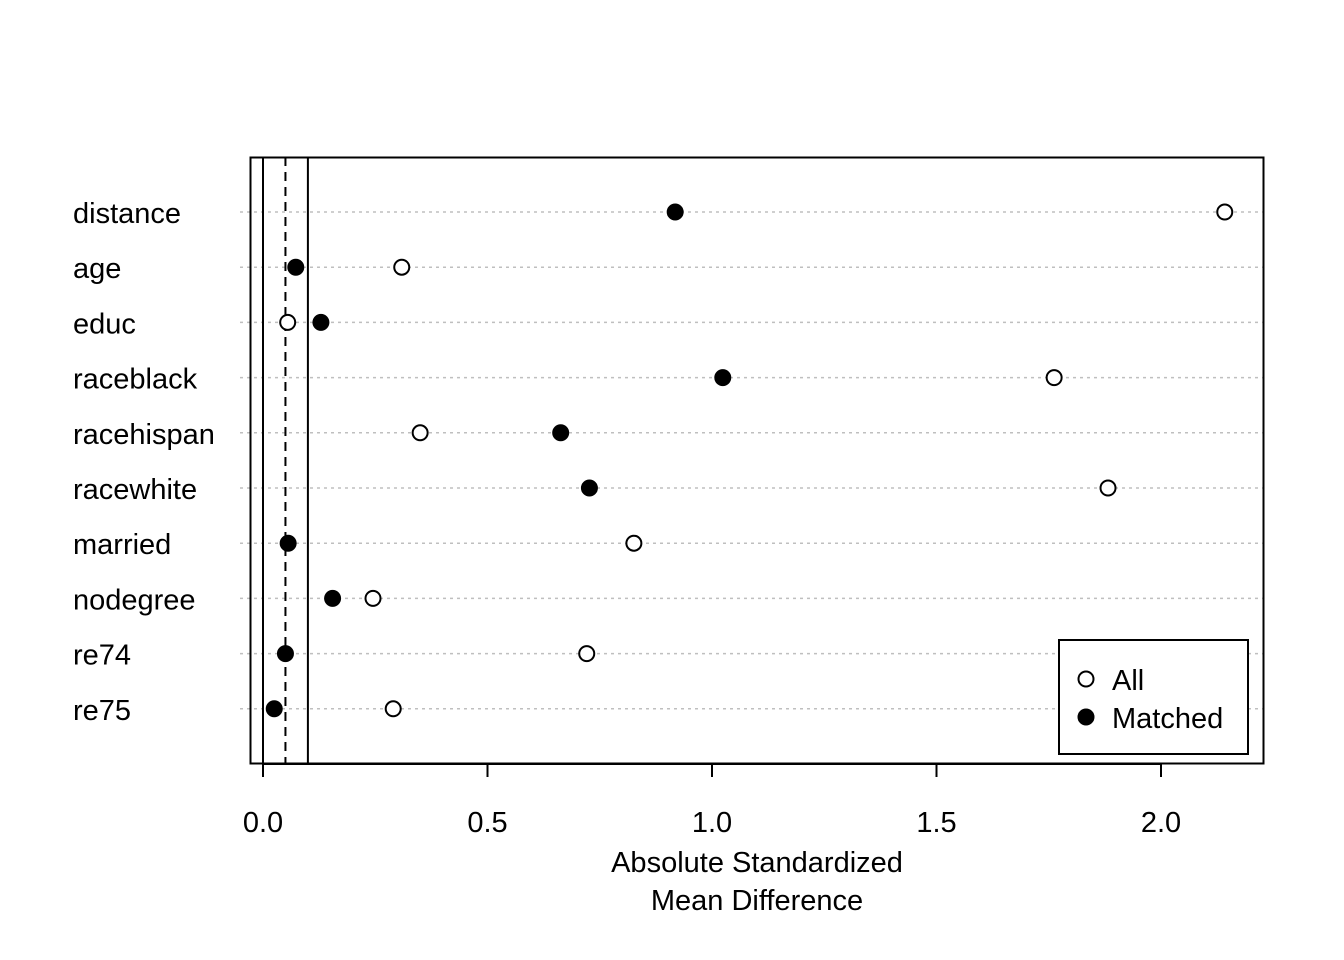 This screenshot has width=1344, height=960. I want to click on point-all-nodegree, so click(373, 598).